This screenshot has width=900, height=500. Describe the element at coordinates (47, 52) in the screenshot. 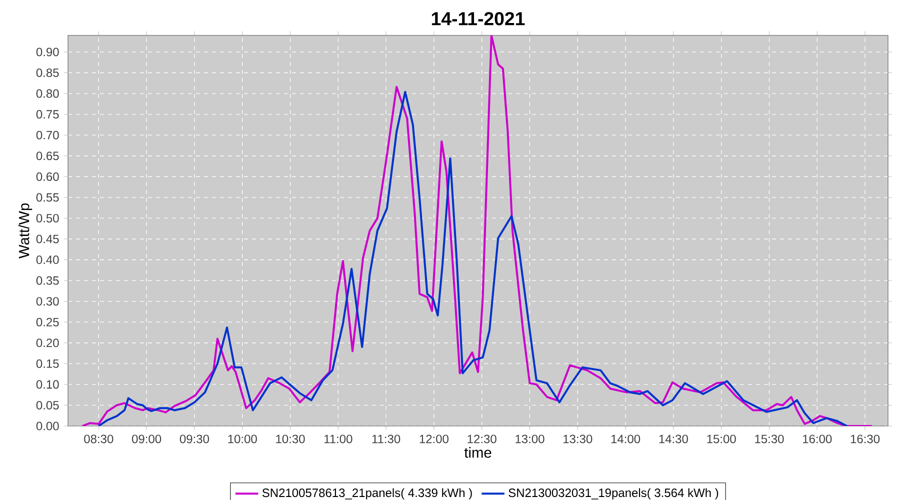

I see `y-tick-label: 0.90` at that location.